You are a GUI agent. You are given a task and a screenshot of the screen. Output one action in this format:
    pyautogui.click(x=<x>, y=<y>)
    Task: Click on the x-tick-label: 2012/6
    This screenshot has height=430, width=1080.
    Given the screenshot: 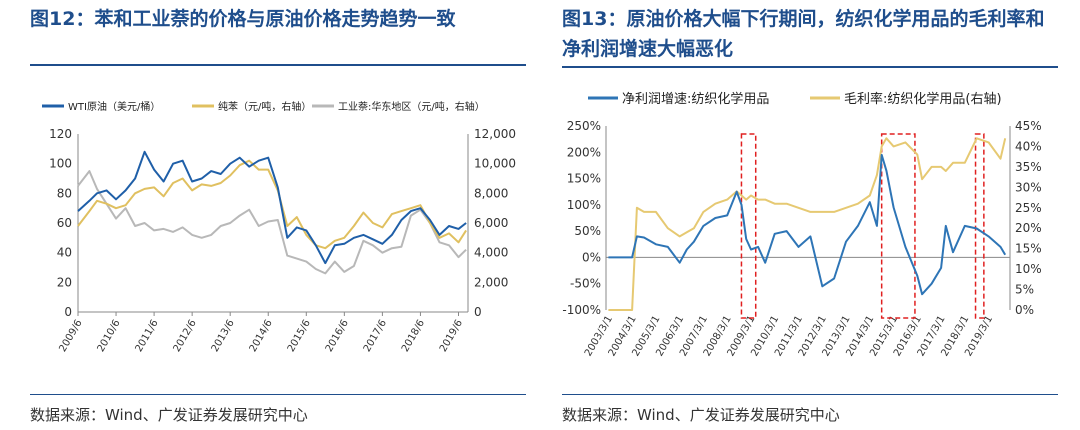 What is the action you would take?
    pyautogui.click(x=185, y=336)
    